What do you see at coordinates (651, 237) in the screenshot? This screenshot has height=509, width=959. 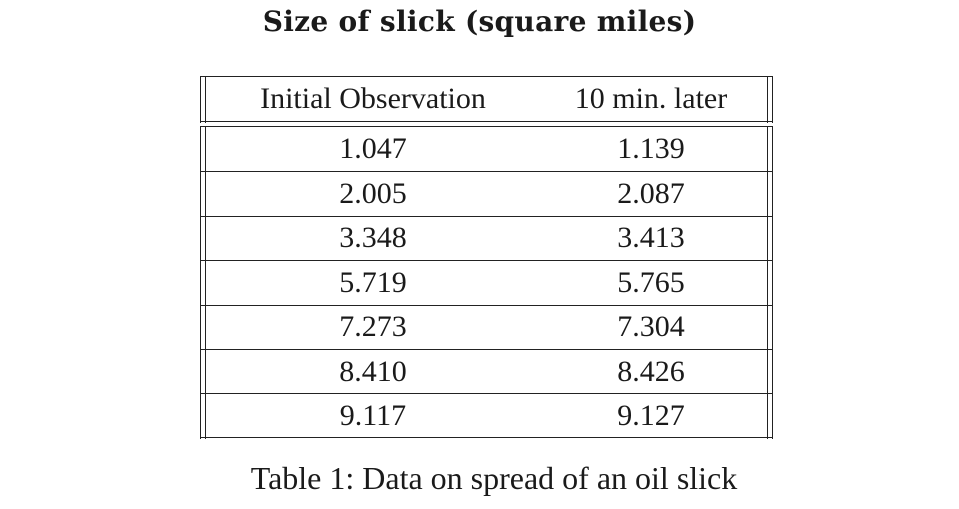 I see `table-cell: 3.413` at bounding box center [651, 237].